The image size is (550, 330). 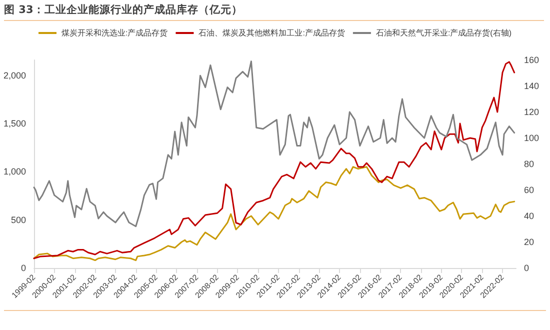 What do you see at coordinates (532, 112) in the screenshot?
I see `y2-tick-label: 120` at bounding box center [532, 112].